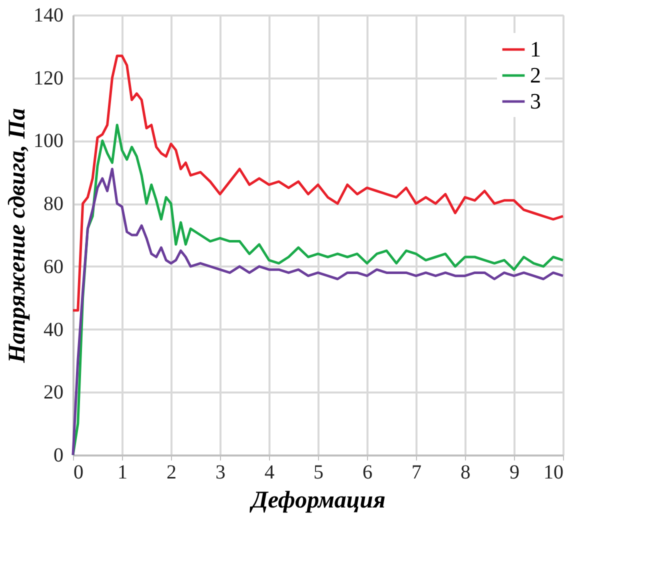  What do you see at coordinates (367, 473) in the screenshot?
I see `x-tick-label: 6` at bounding box center [367, 473].